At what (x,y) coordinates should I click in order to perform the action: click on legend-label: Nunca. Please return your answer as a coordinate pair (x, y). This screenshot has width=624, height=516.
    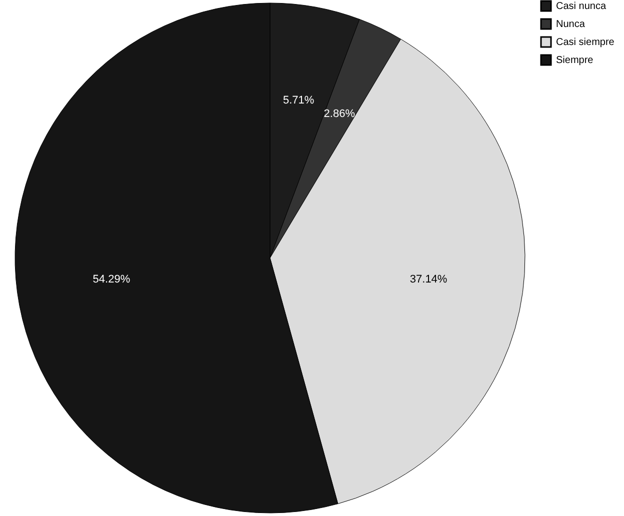
    Looking at the image, I should click on (571, 24).